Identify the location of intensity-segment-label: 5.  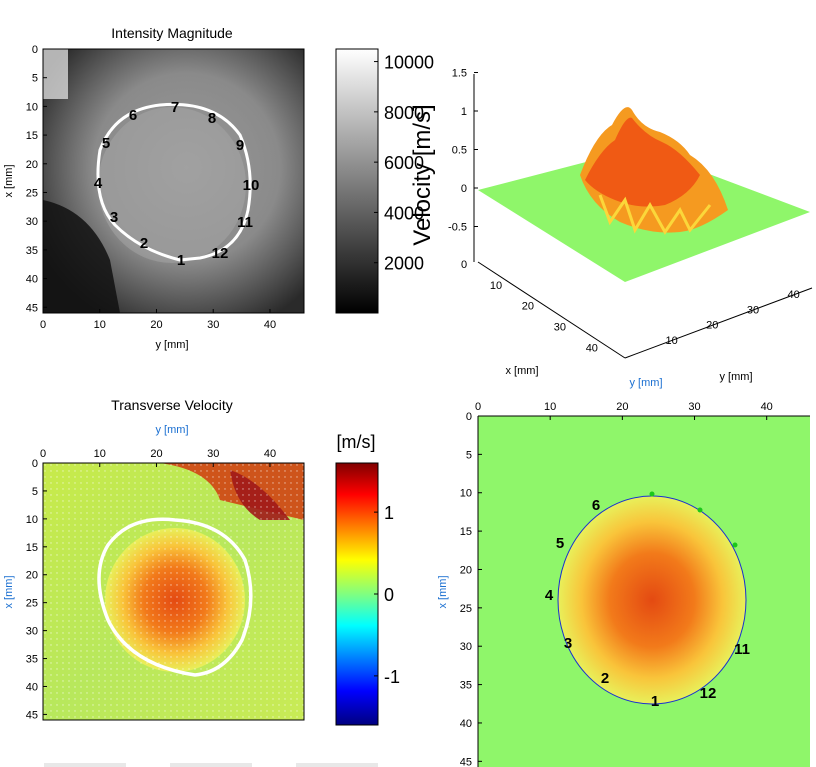
(106, 143).